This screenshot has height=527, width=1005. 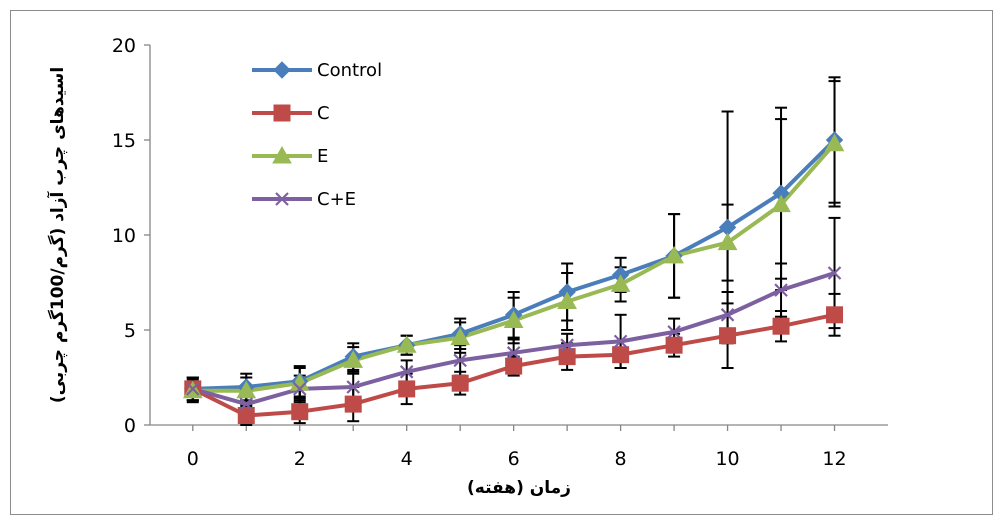 What do you see at coordinates (336, 199) in the screenshot?
I see `legend-label: C+E` at bounding box center [336, 199].